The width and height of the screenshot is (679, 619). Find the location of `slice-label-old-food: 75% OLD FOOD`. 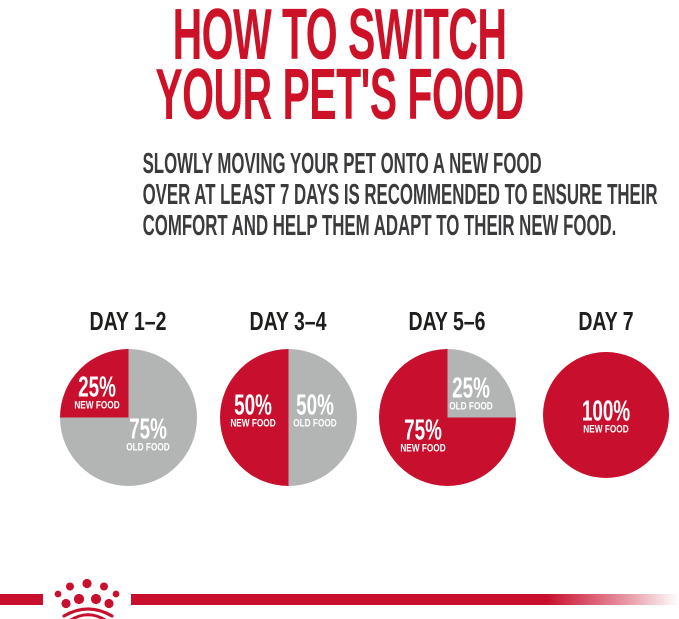

slice-label-old-food: 75% OLD FOOD is located at coordinates (147, 433).